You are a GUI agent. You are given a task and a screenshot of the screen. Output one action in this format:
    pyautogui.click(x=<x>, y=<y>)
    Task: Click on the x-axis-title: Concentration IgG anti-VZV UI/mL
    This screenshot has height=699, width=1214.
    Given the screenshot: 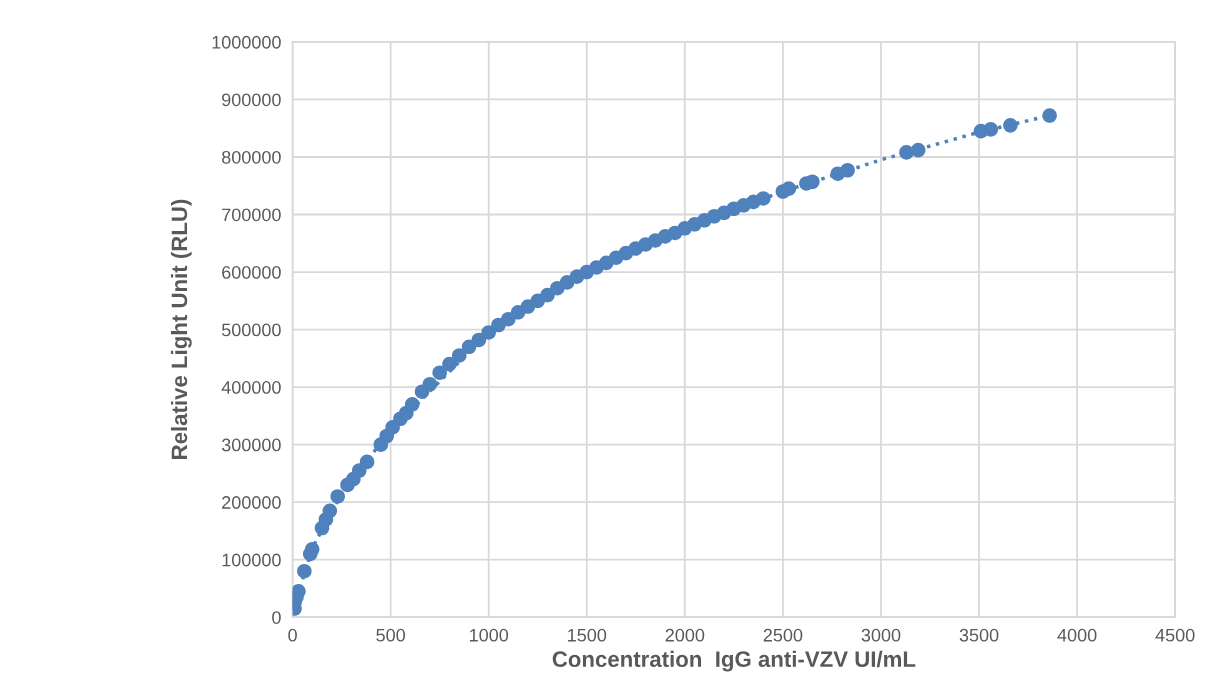 What is the action you would take?
    pyautogui.click(x=734, y=661)
    